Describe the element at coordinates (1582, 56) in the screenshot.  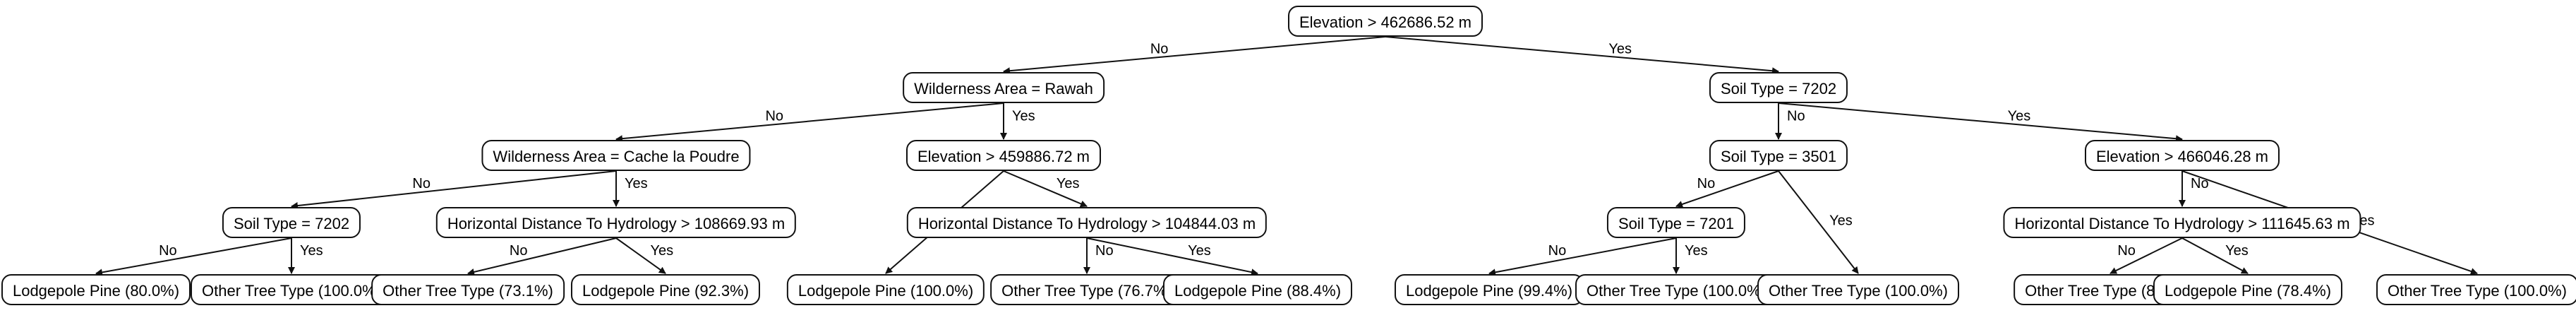
I see `edge-n0-n2` at that location.